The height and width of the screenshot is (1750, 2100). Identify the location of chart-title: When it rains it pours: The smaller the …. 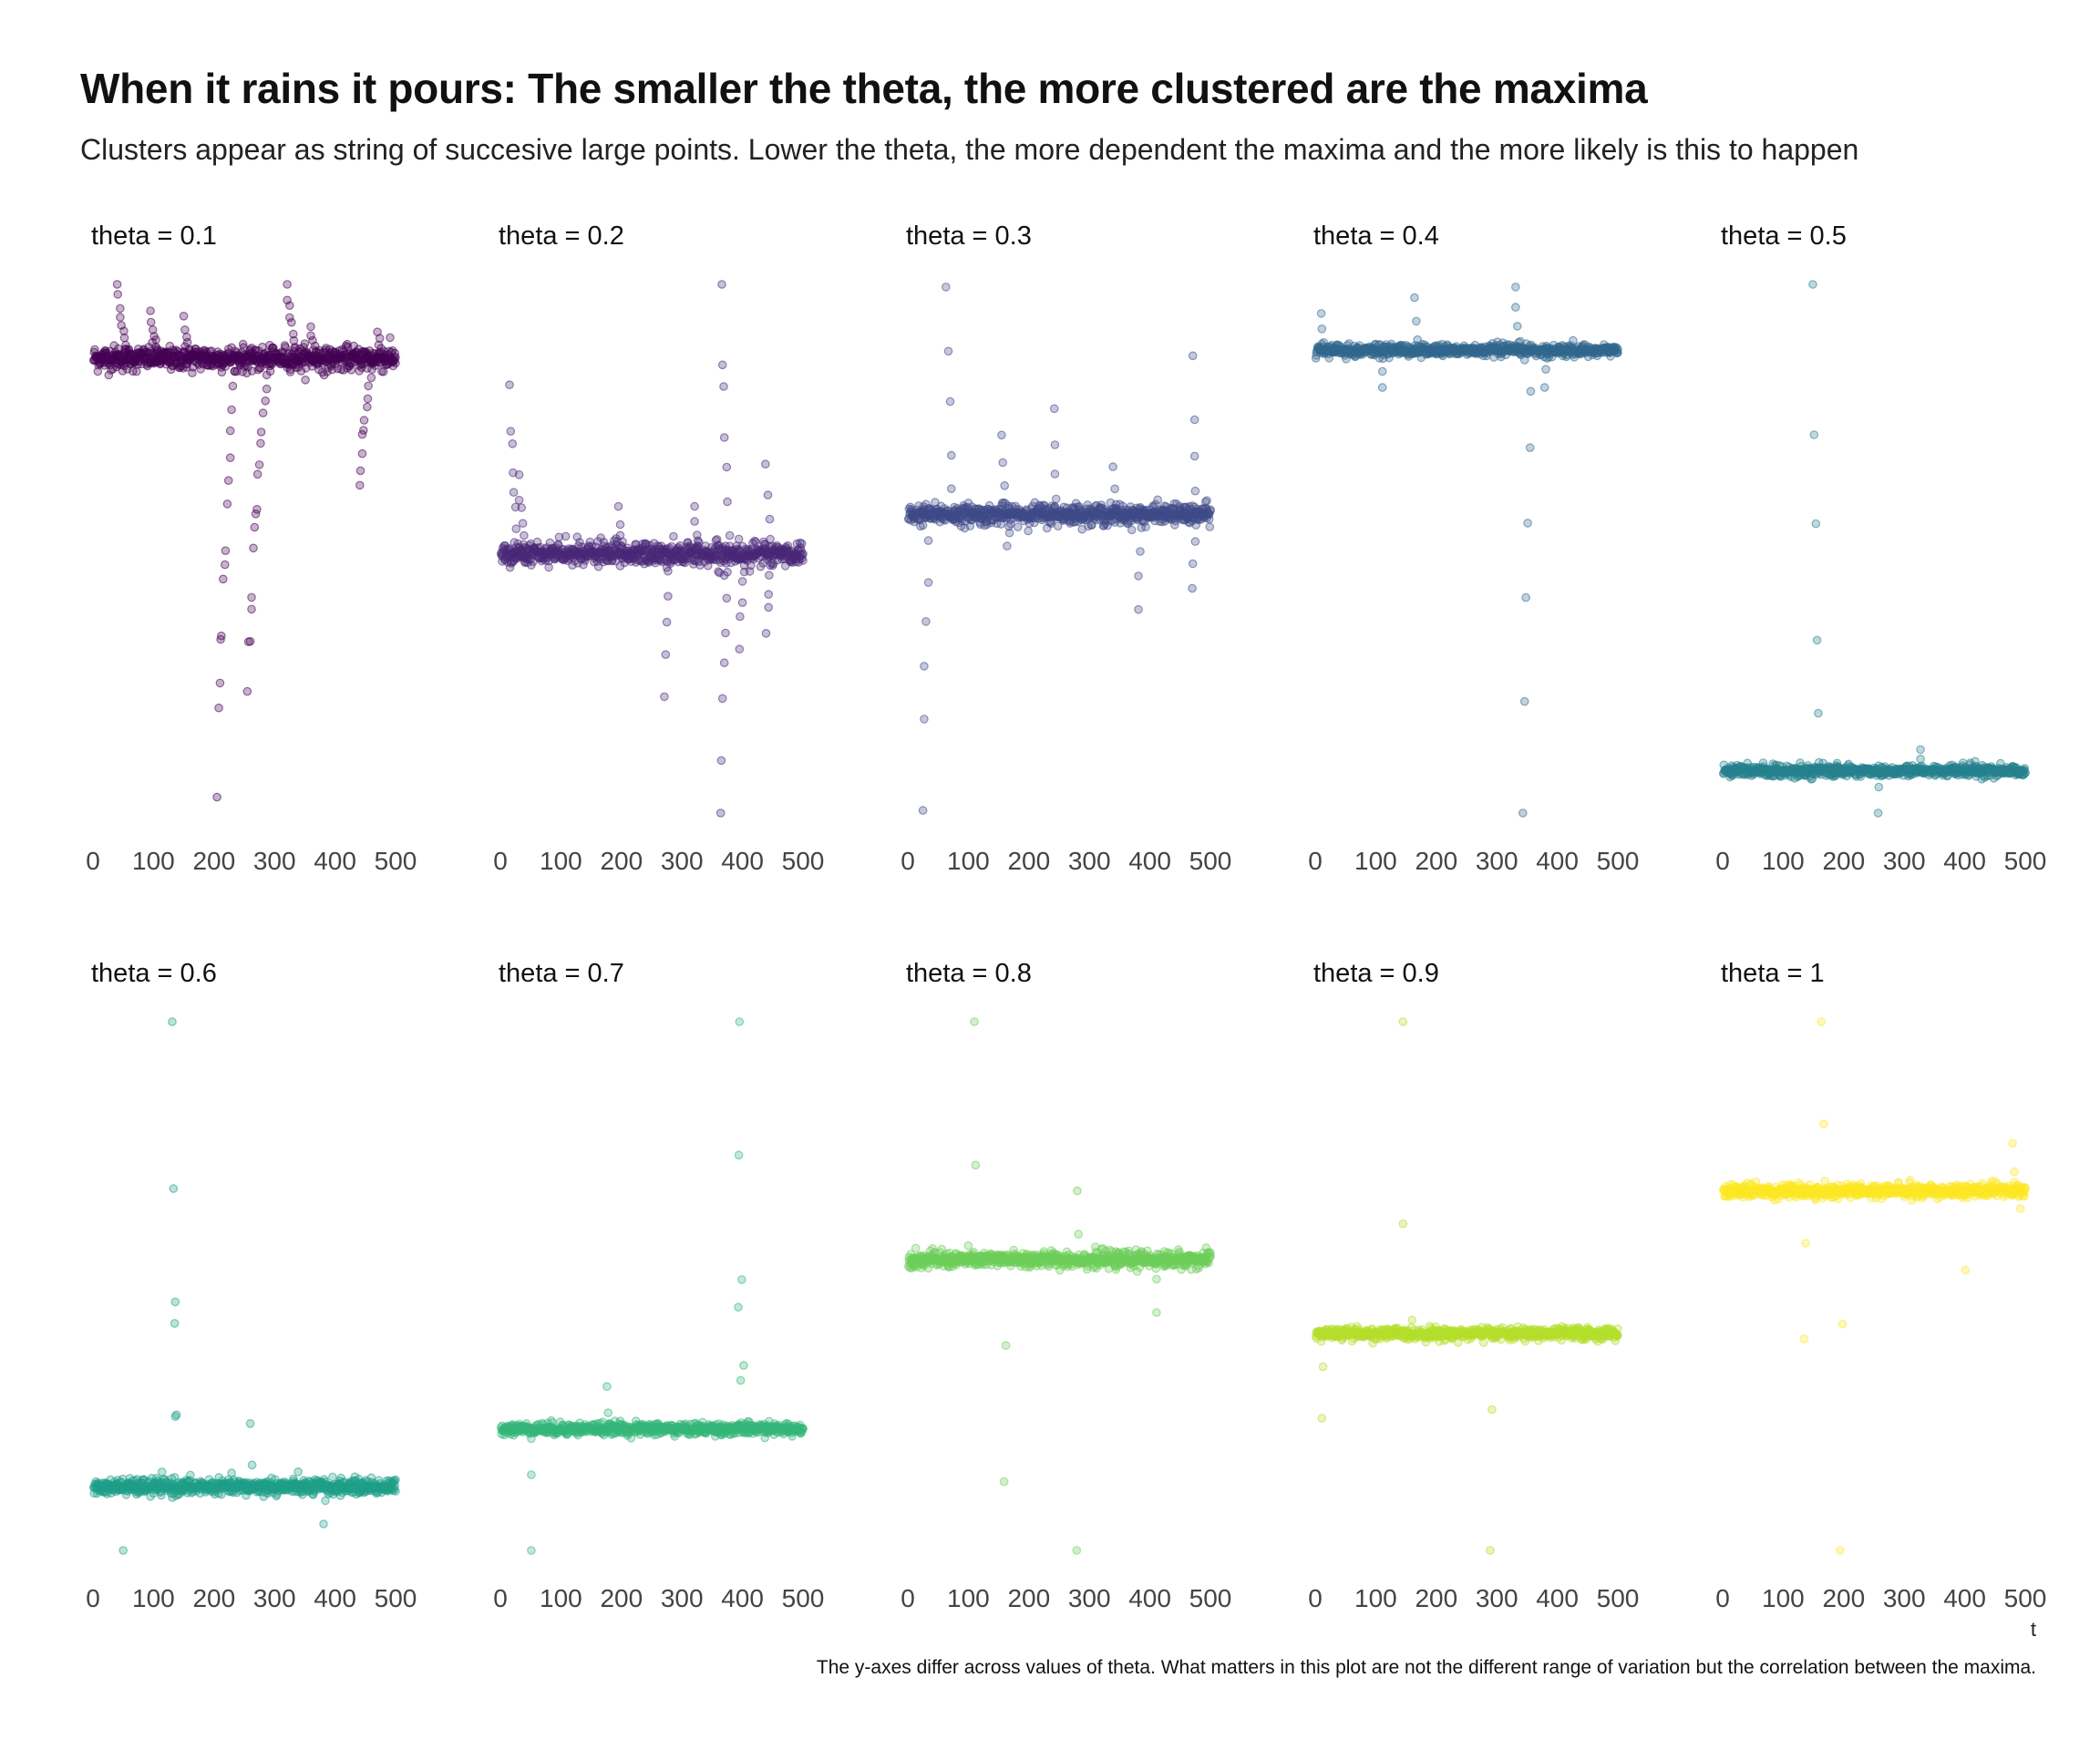
(864, 88).